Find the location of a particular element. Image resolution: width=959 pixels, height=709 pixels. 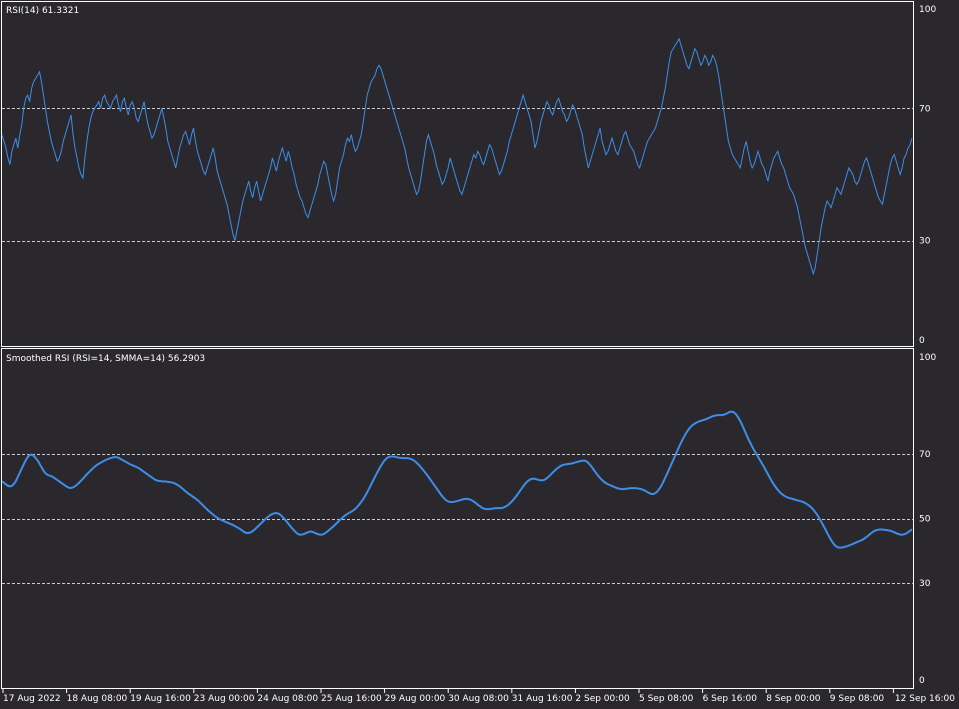

x-tick-label: 6 Sep 16:00 is located at coordinates (730, 699).